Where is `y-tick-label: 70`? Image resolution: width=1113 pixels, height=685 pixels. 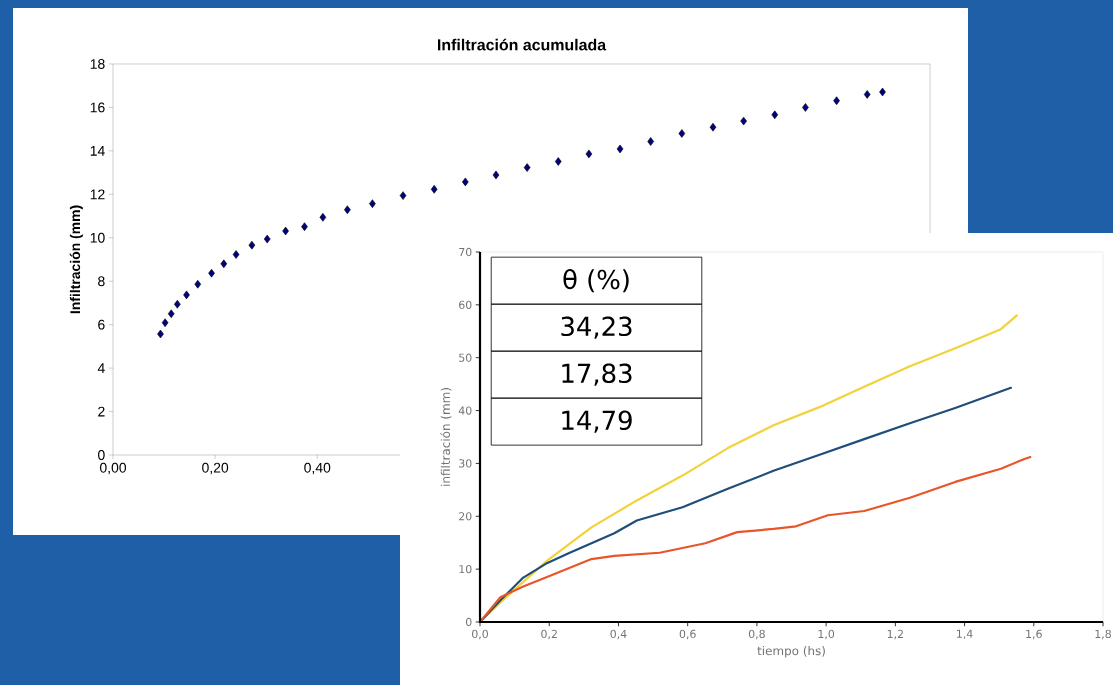
y-tick-label: 70 is located at coordinates (465, 252).